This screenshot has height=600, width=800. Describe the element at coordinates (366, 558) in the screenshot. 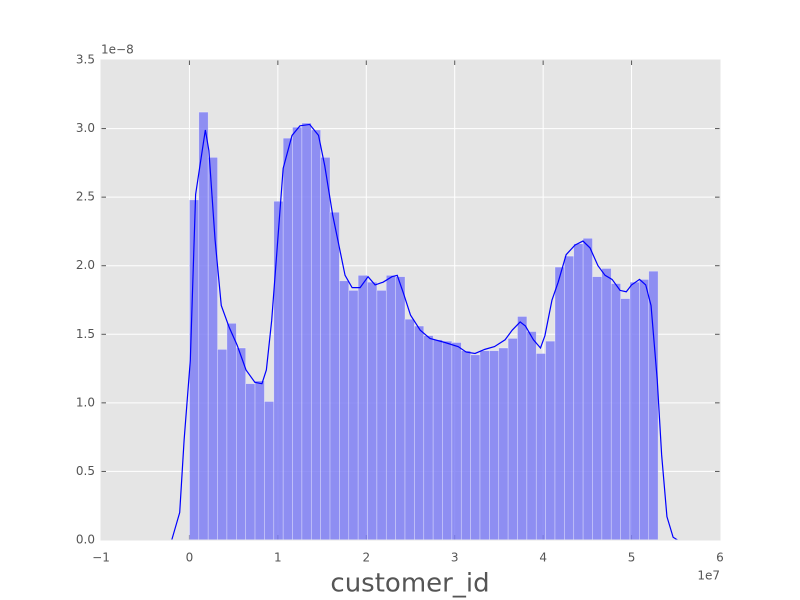

I see `x-tick-label: 2` at that location.